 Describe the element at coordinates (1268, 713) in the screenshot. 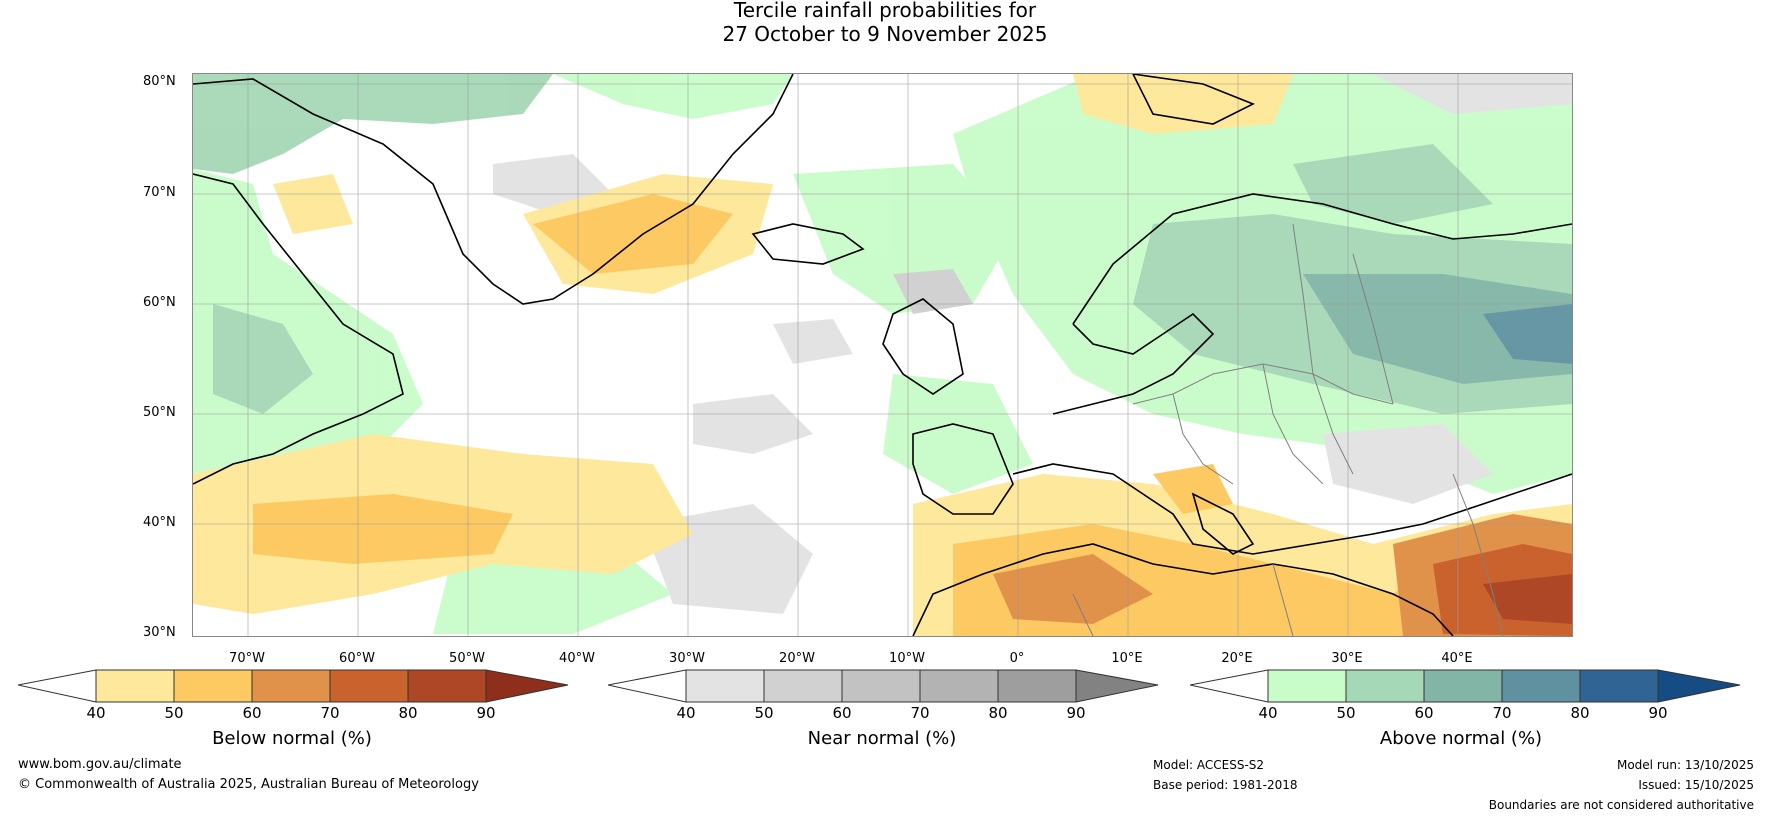

I see `colorbar-above-tick: 40` at that location.